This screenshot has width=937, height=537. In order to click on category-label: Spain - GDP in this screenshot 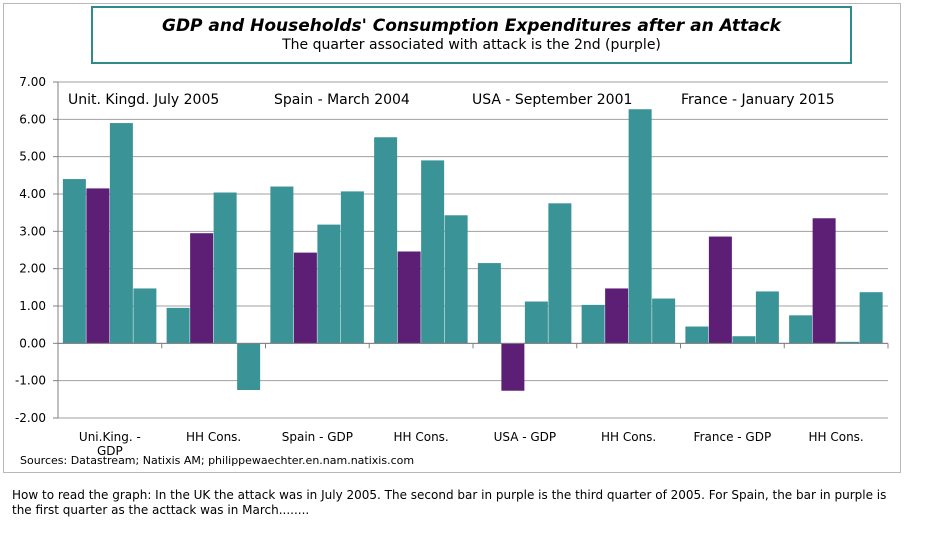, I will do `click(317, 437)`.